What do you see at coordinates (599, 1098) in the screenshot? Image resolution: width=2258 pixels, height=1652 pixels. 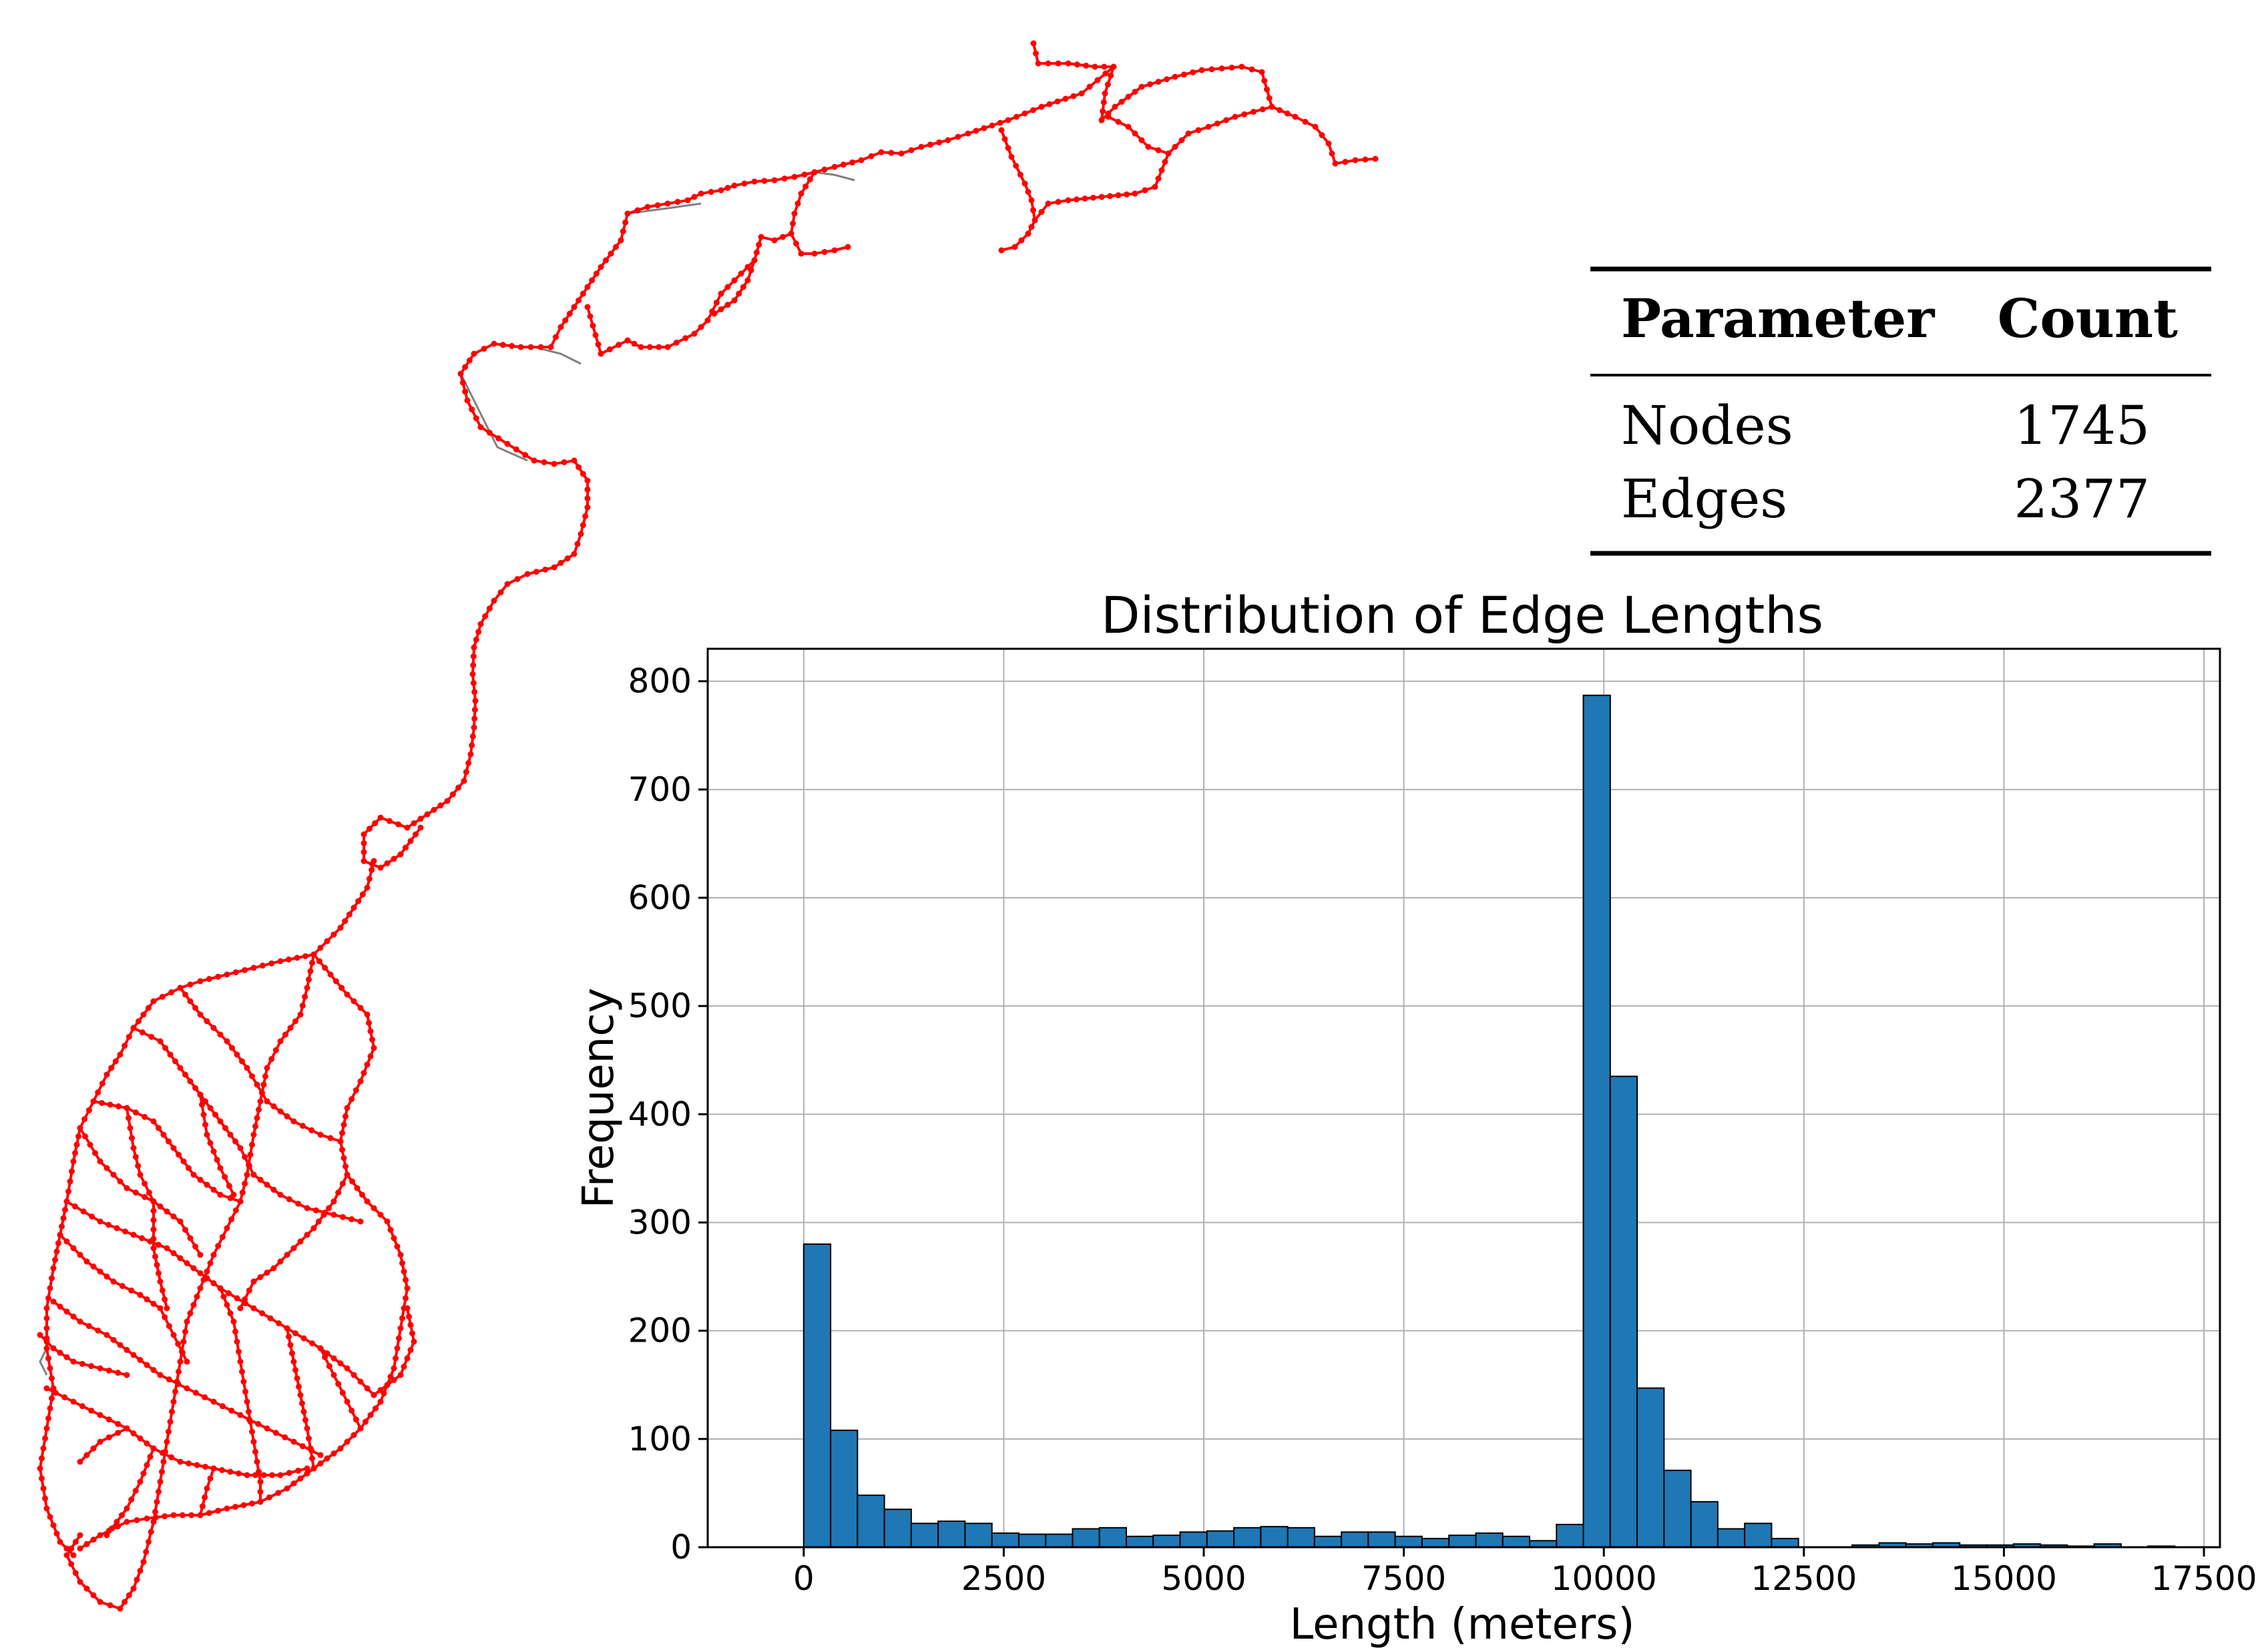 I see `y-axis-label: Frequency` at bounding box center [599, 1098].